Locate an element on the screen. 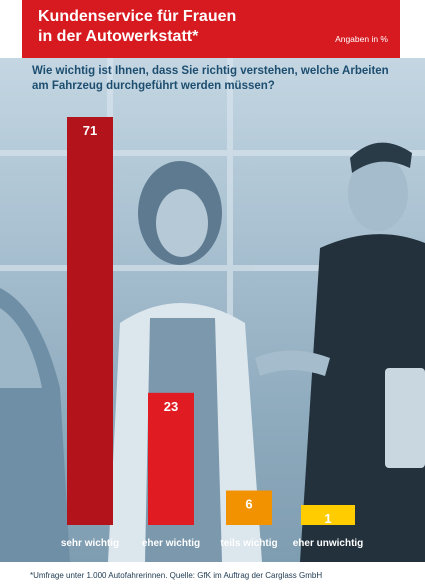 Image resolution: width=425 pixels, height=588 pixels. bar-value-label-2: 23 is located at coordinates (171, 406).